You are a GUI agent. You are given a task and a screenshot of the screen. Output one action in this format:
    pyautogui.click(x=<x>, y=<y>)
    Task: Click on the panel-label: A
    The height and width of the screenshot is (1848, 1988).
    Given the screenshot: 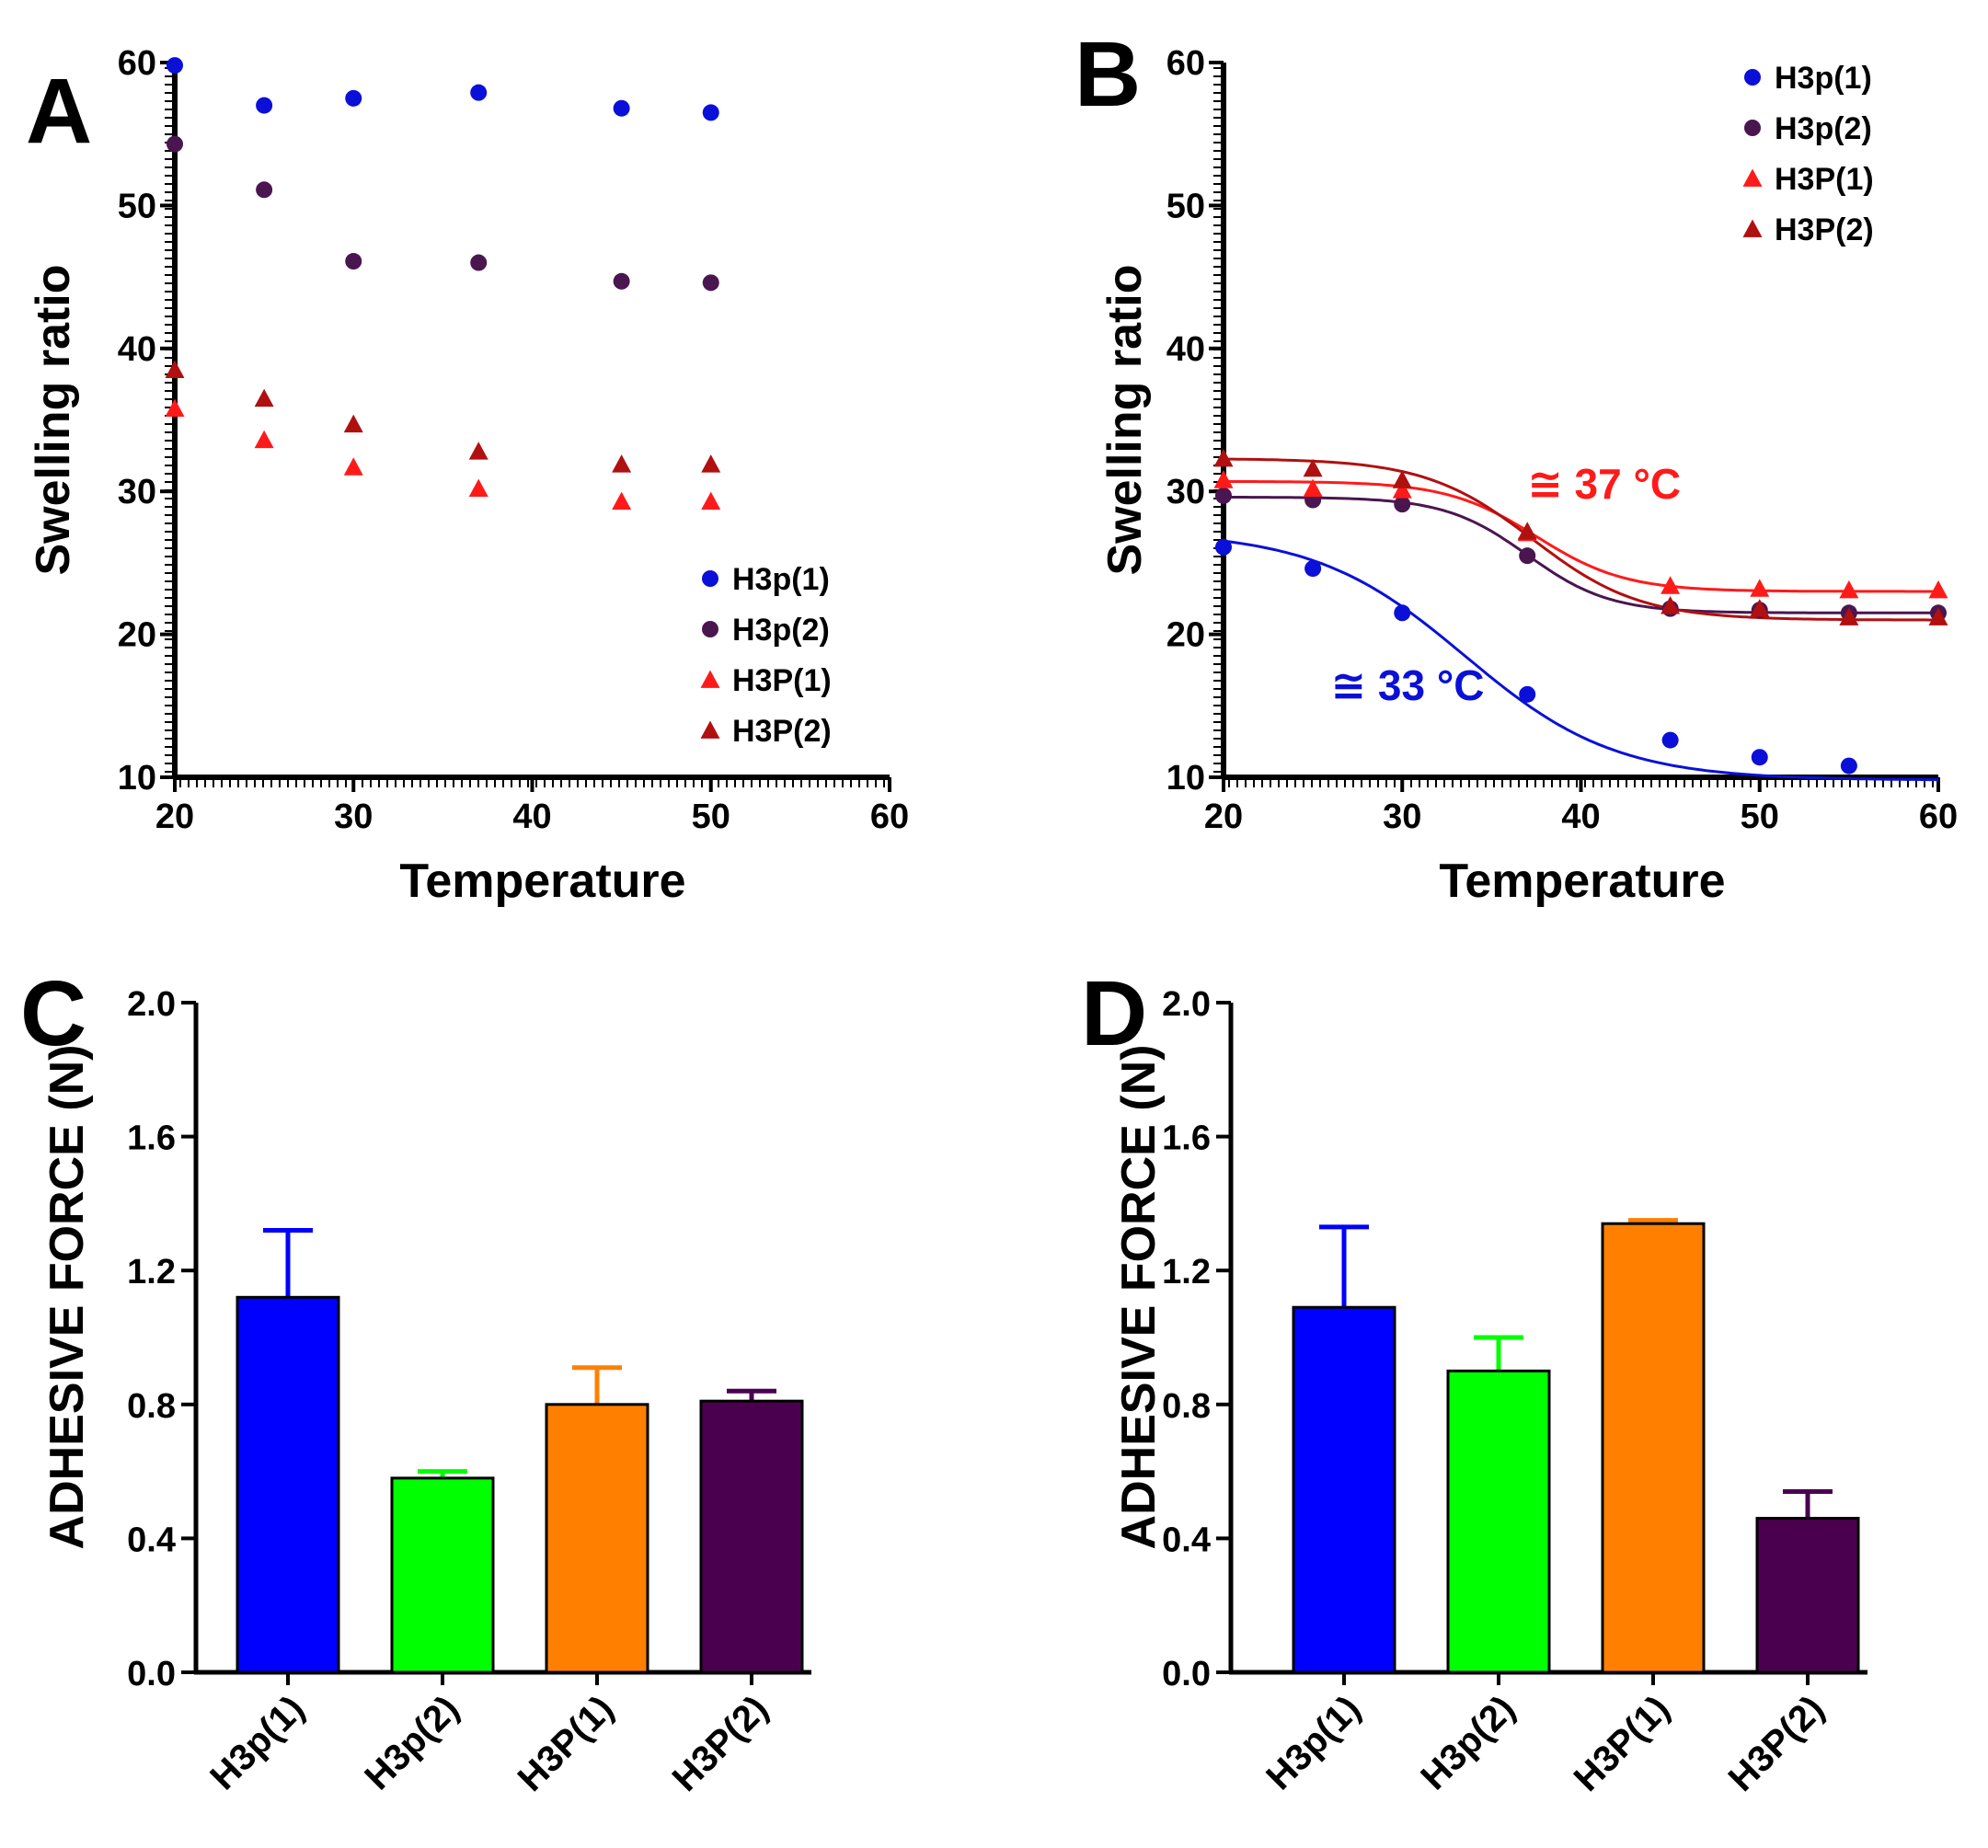 What is the action you would take?
    pyautogui.click(x=59, y=111)
    